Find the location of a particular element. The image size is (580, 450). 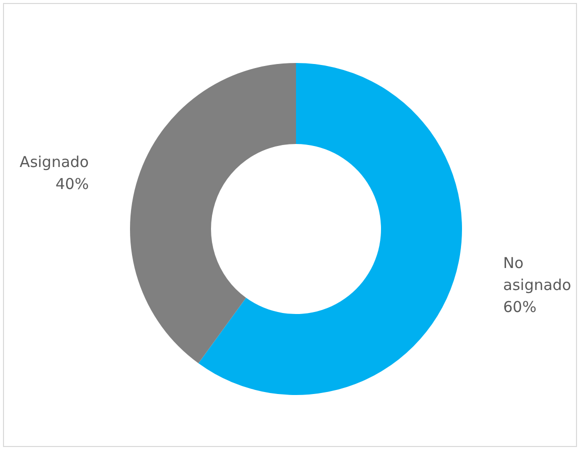

slice-label: Asignado is located at coordinates (54, 162).